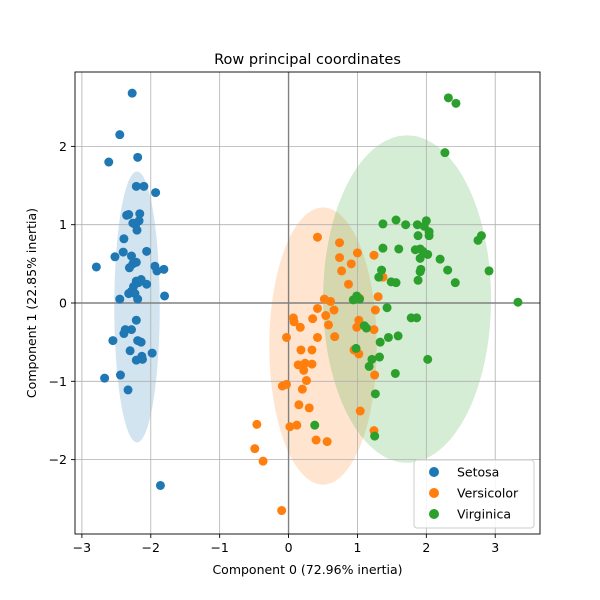 Image resolution: width=600 pixels, height=600 pixels. Describe the element at coordinates (434, 472) in the screenshot. I see `legend-marker-setosa` at that location.